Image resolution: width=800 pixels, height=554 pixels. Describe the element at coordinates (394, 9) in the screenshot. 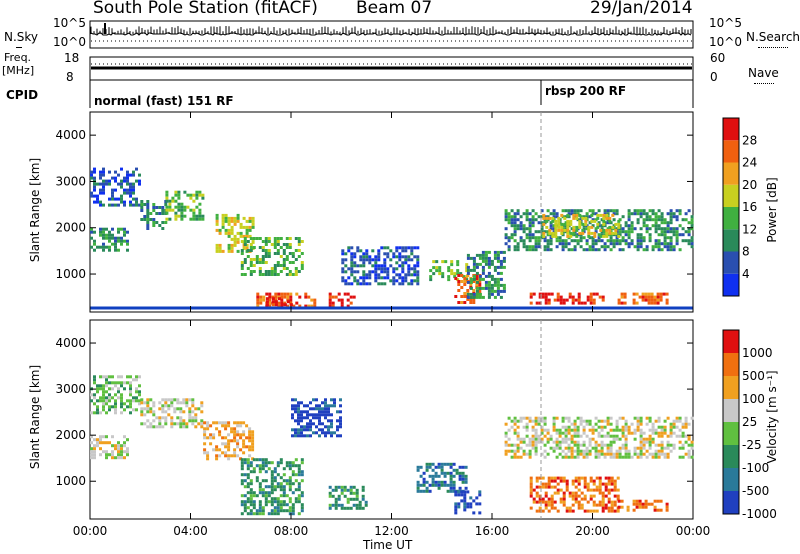

I see `beam-title: Beam 07` at that location.